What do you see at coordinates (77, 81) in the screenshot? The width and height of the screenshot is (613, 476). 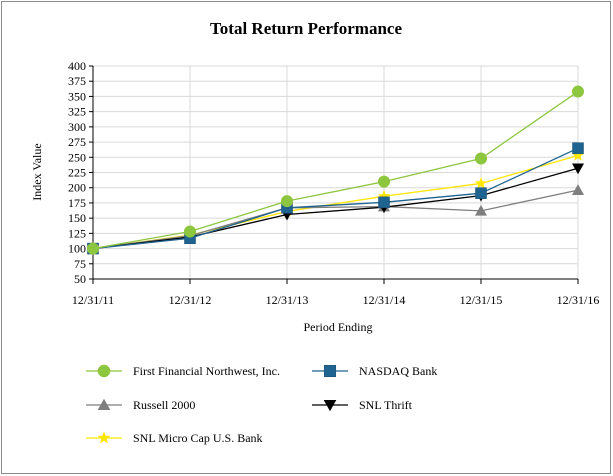 I see `y-tick-label: 375` at bounding box center [77, 81].